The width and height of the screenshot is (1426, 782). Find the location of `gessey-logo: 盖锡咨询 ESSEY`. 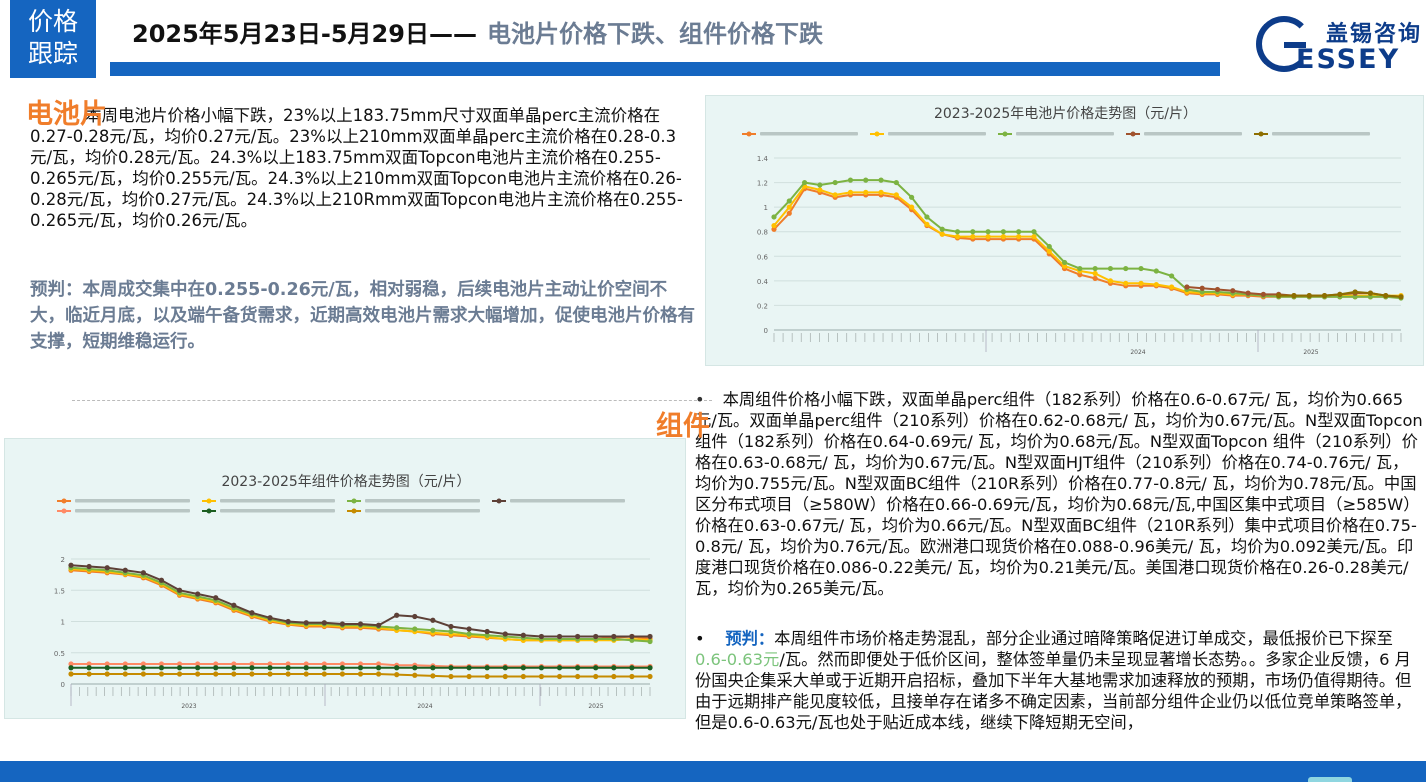

gessey-logo: 盖锡咨询 ESSEY is located at coordinates (1339, 45).